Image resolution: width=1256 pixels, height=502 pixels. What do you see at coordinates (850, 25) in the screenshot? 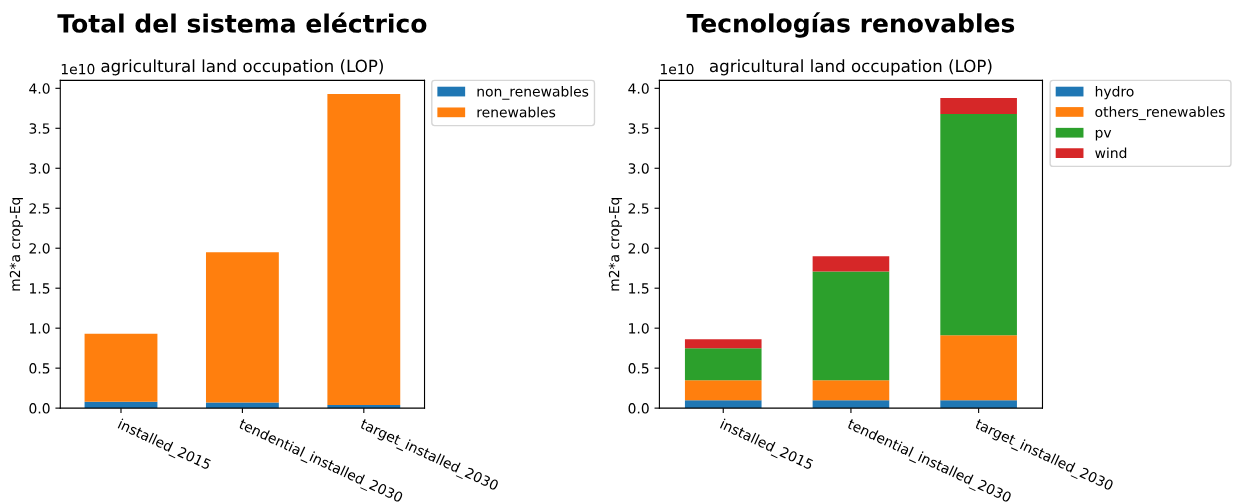
I see `chart-title: Tecnologías renovables` at bounding box center [850, 25].